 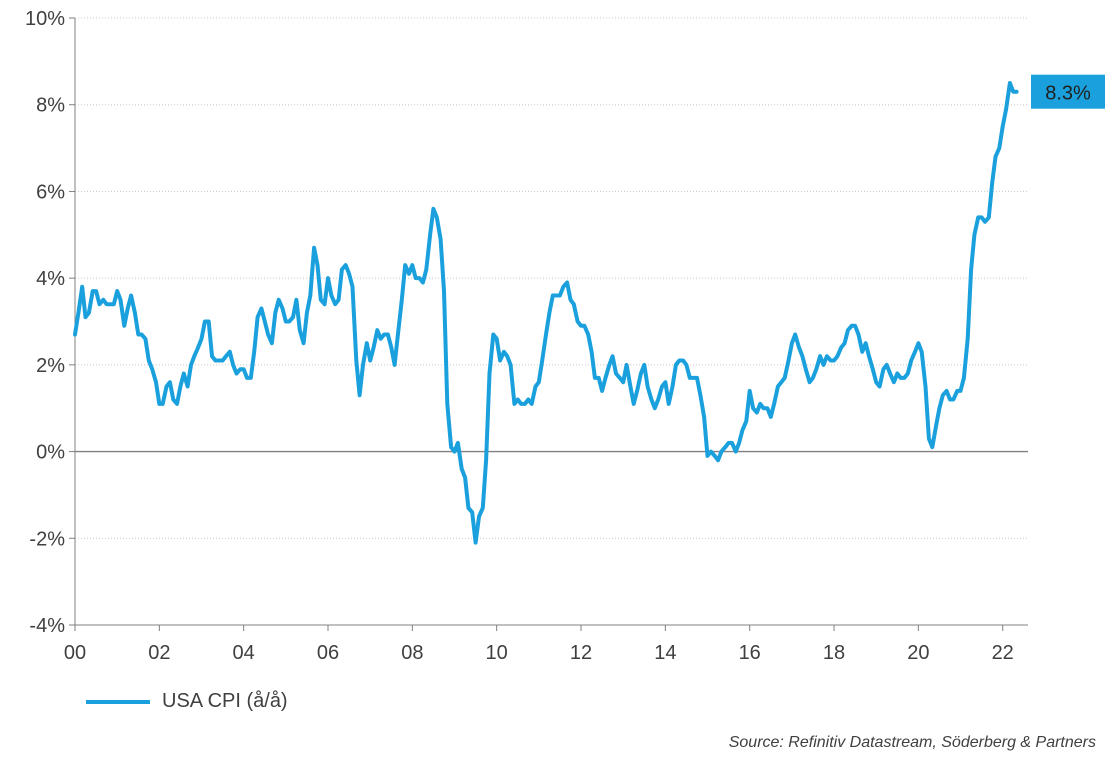 What do you see at coordinates (159, 653) in the screenshot?
I see `x-tick-label: 02` at bounding box center [159, 653].